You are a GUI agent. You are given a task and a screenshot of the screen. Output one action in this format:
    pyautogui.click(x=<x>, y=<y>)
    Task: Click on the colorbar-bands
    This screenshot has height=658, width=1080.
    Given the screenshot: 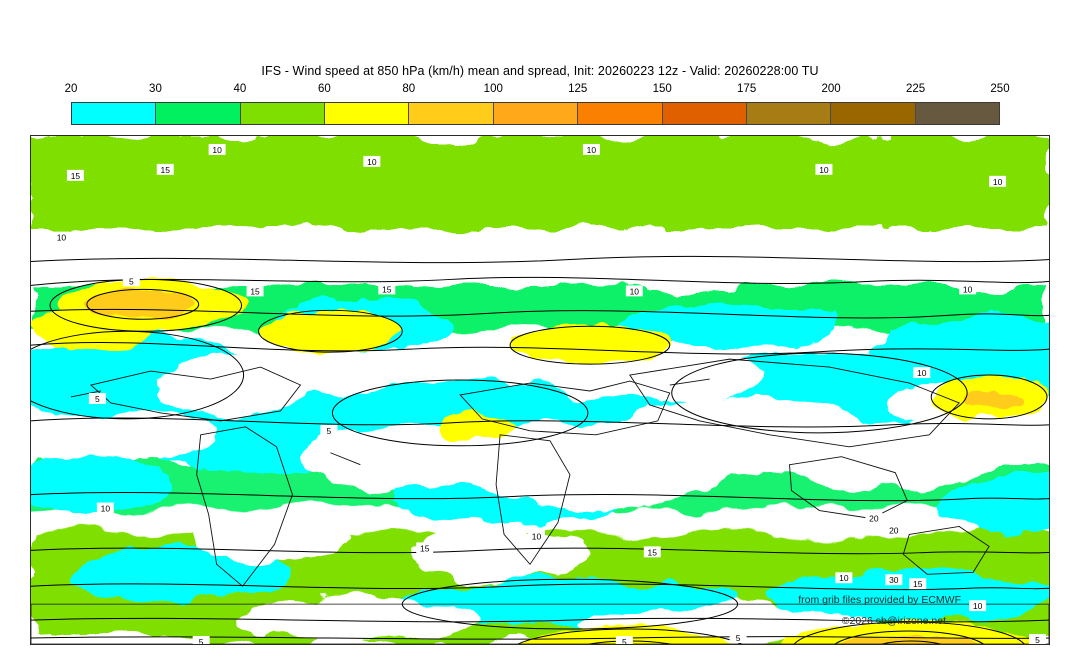 What is the action you would take?
    pyautogui.click(x=535, y=113)
    